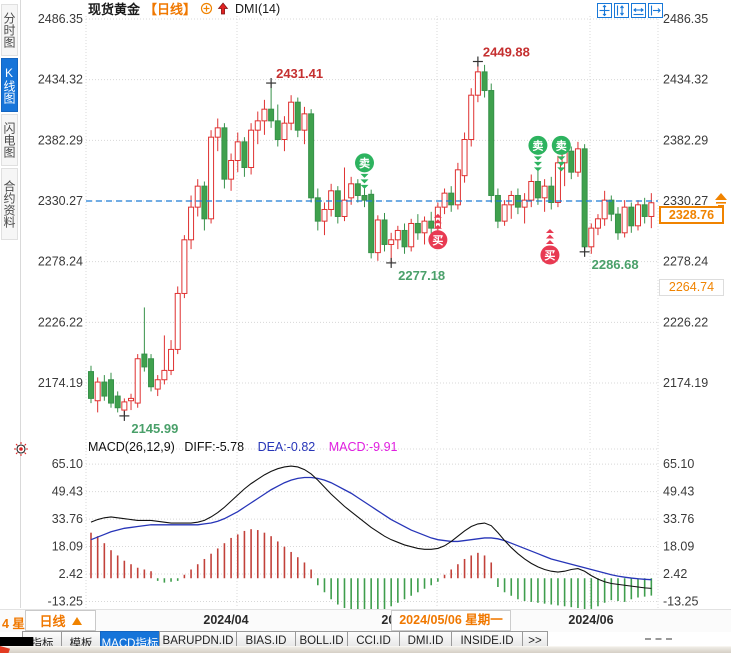 This screenshot has width=731, height=653. I want to click on sidebar-tab-time-chart: 分时图, so click(9, 30).